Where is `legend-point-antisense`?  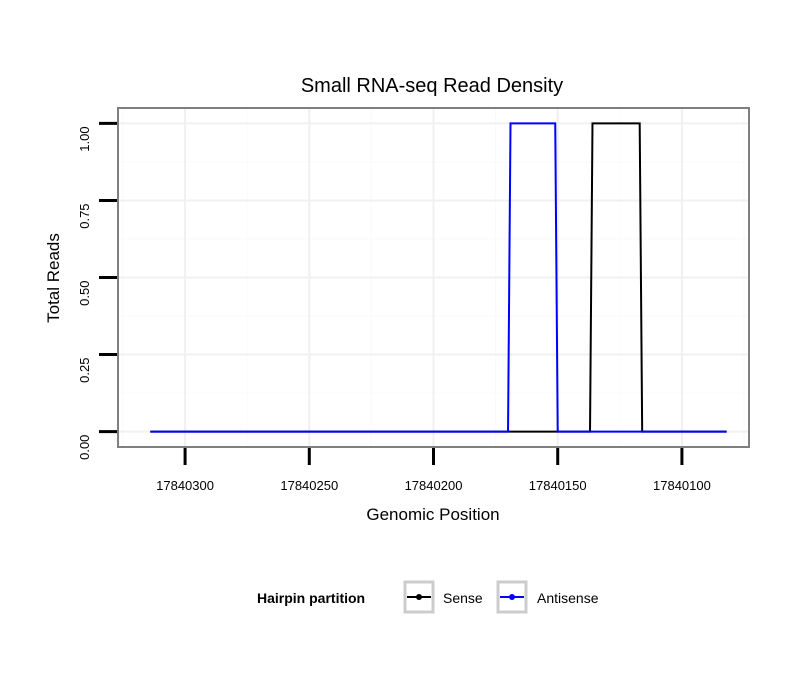
legend-point-antisense is located at coordinates (512, 597).